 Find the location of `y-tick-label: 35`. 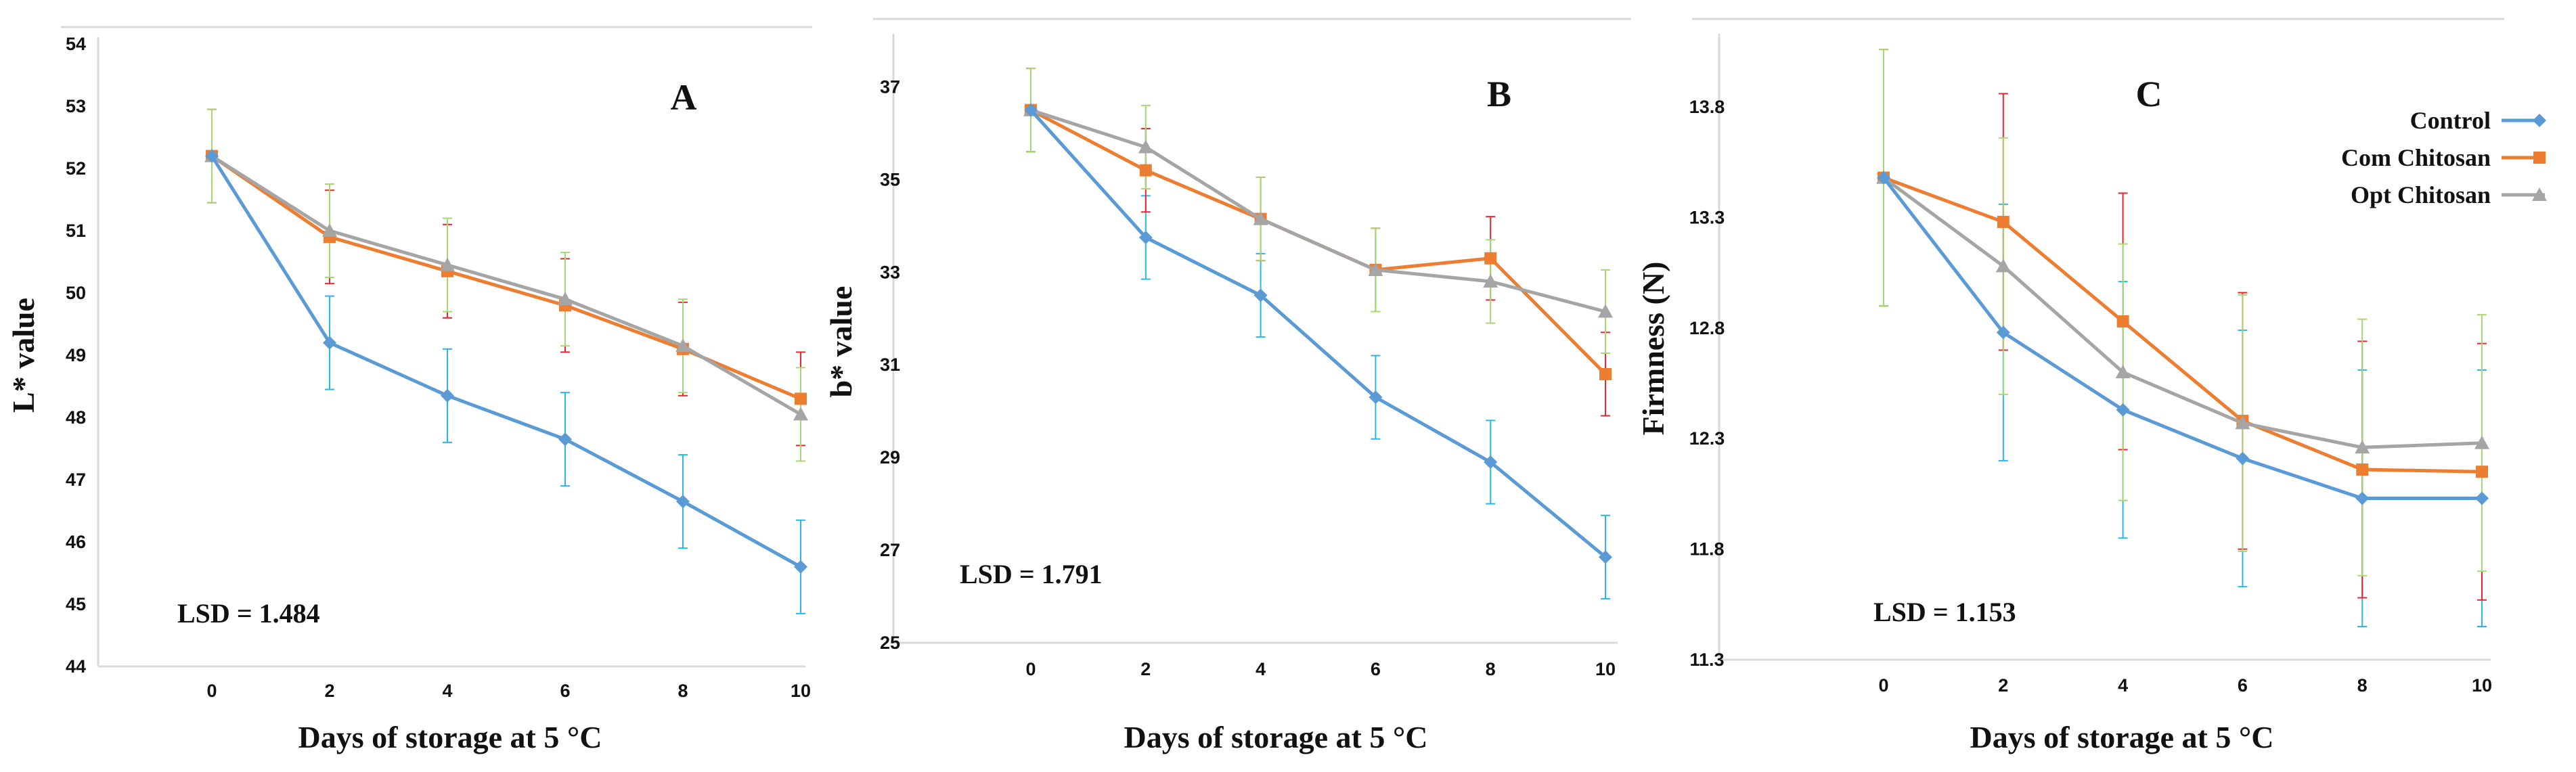

y-tick-label: 35 is located at coordinates (890, 179).